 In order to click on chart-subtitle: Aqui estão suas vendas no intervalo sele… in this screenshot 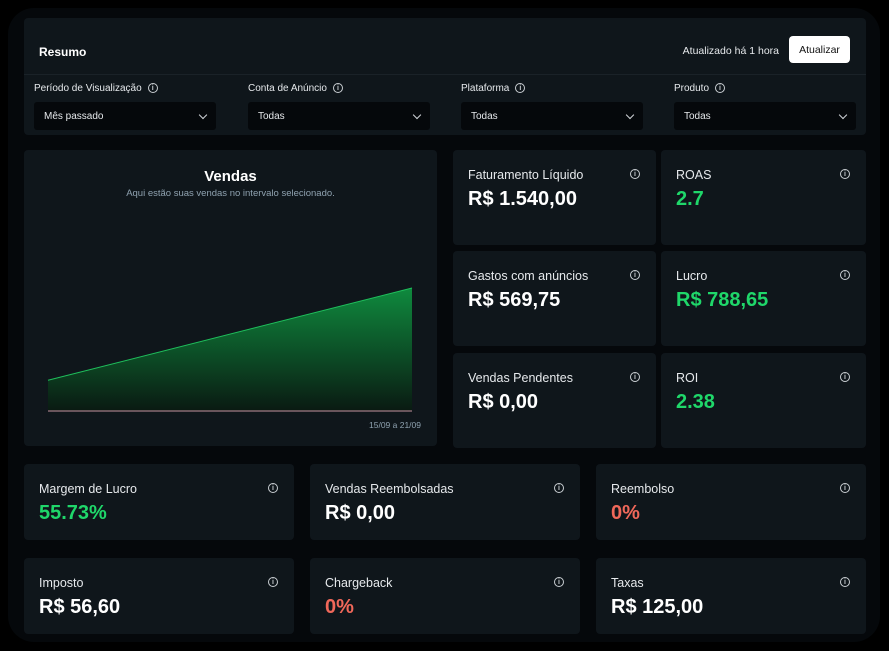, I will do `click(230, 193)`.